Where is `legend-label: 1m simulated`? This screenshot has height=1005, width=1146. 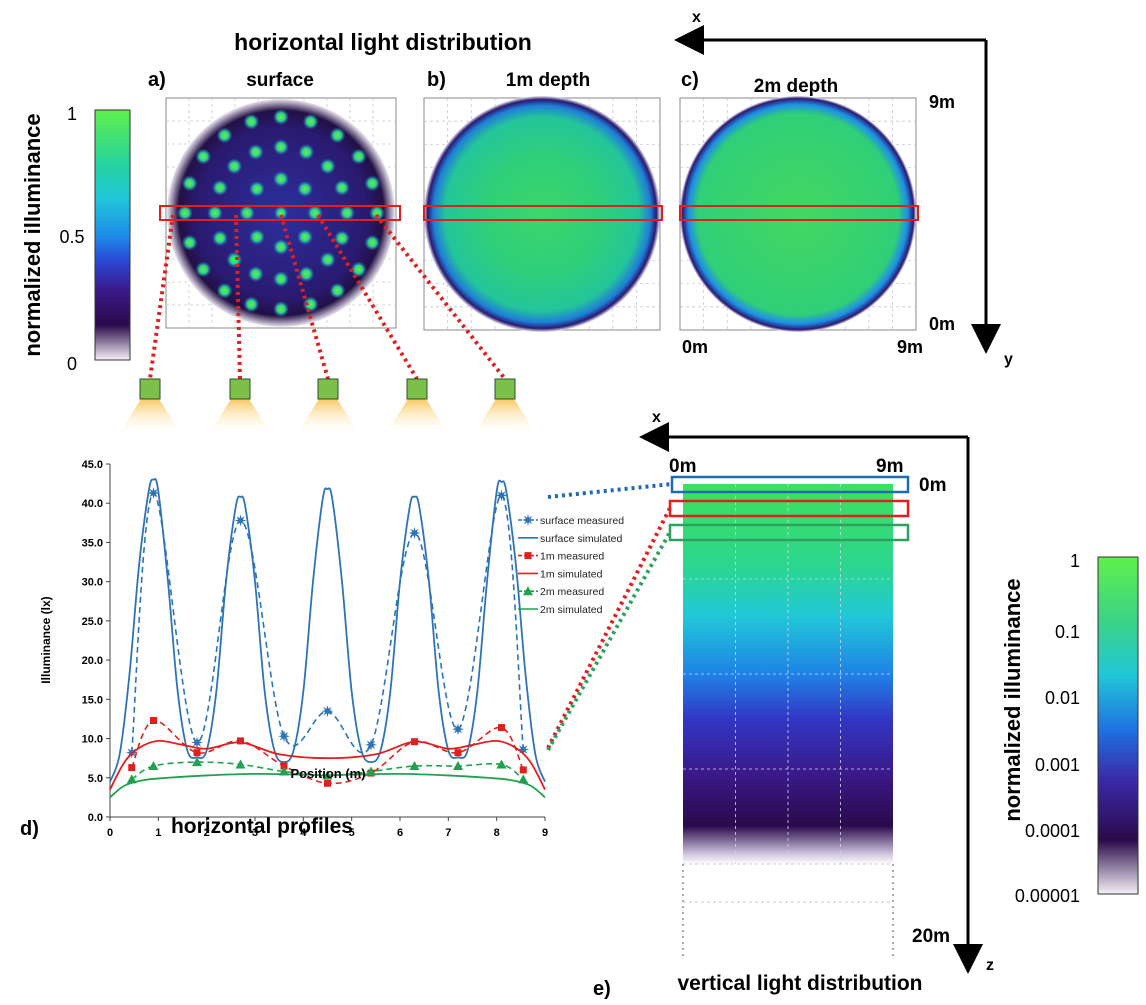
legend-label: 1m simulated is located at coordinates (571, 574).